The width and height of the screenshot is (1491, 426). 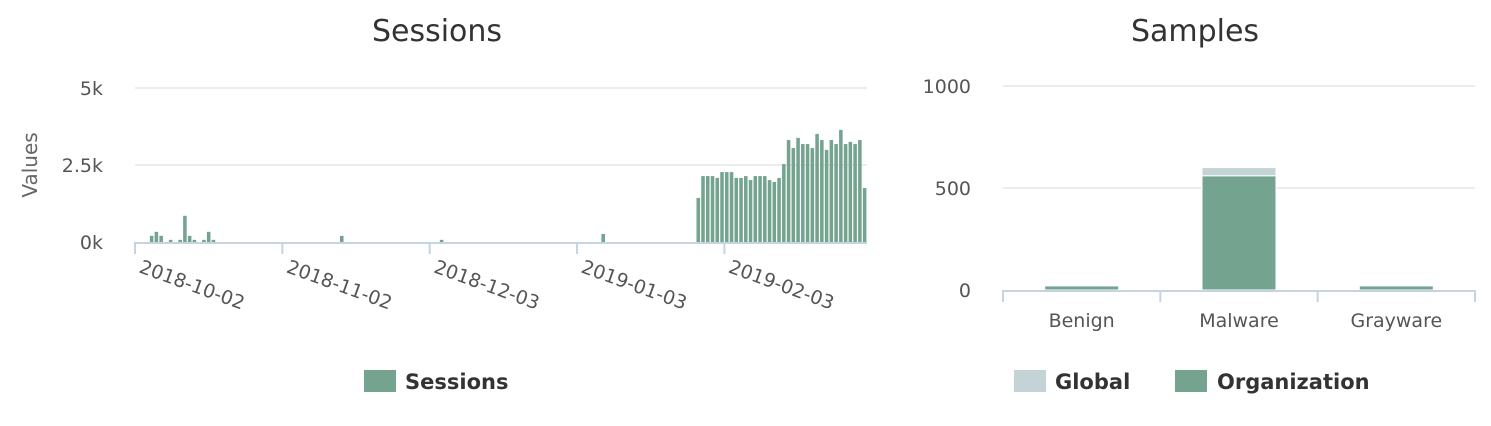 I want to click on legend-swatch-sessions, so click(x=380, y=381).